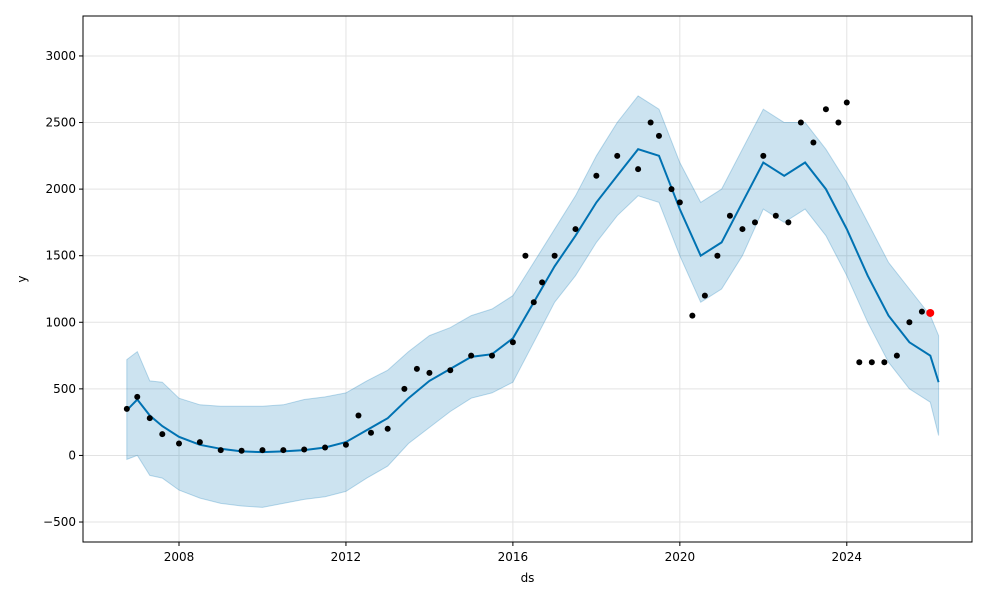 This screenshot has width=1000, height=600. I want to click on x-tick-label: 2020, so click(680, 557).